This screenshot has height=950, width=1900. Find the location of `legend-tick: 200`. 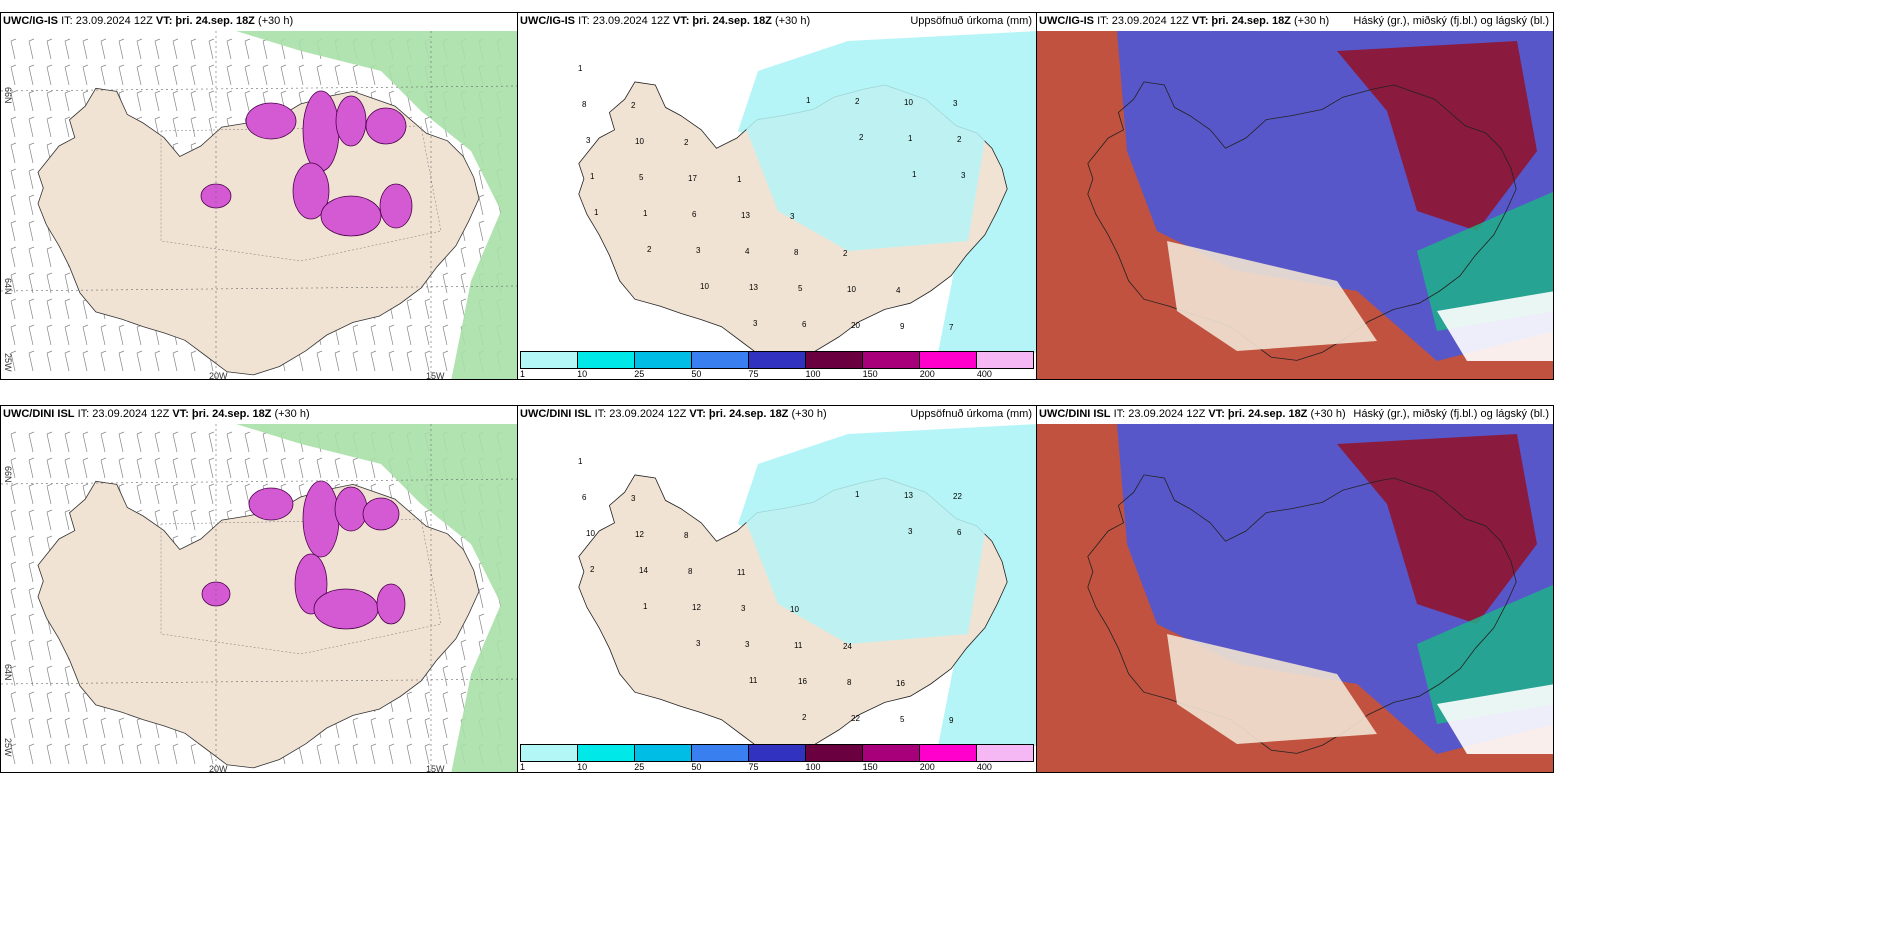

legend-tick: 200 is located at coordinates (927, 374).